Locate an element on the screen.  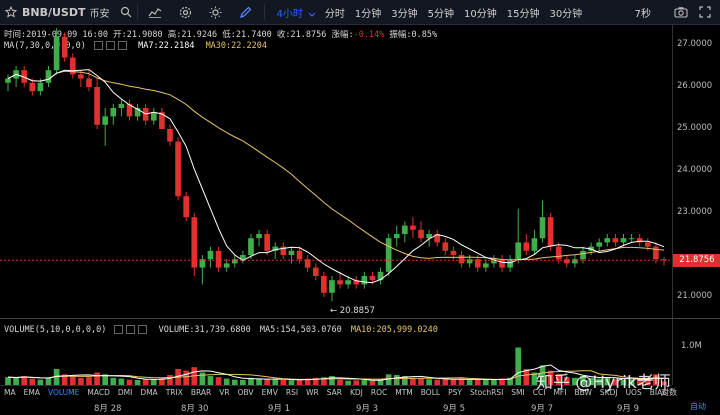
indicator-tab: VOLUME is located at coordinates (63, 392).